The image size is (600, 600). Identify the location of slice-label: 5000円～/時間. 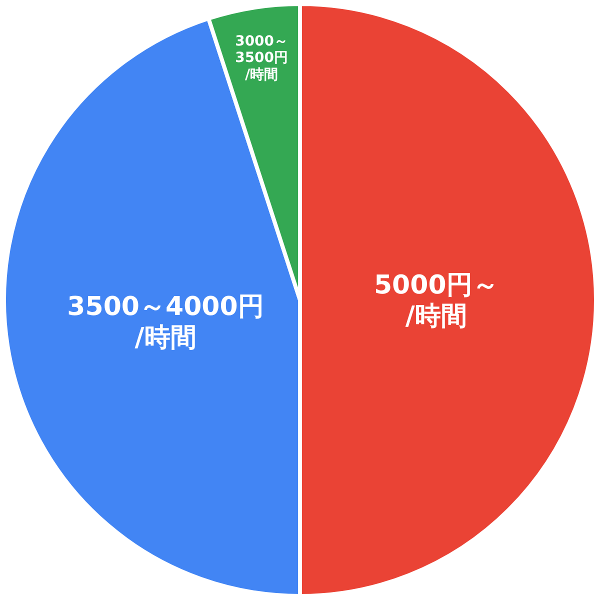
(436, 301).